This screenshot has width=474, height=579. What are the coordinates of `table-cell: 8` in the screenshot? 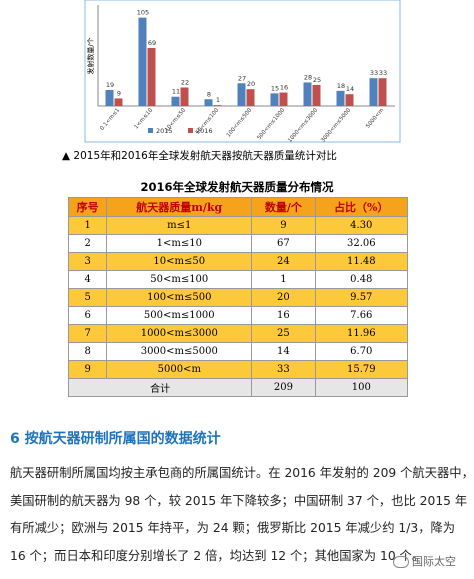 It's located at (87, 351).